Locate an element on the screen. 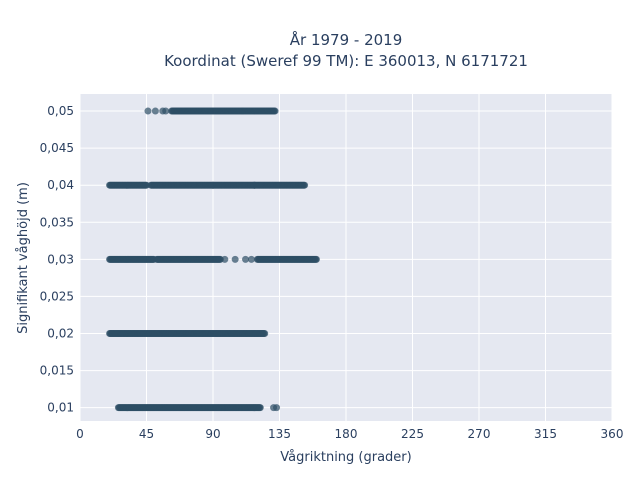 The width and height of the screenshot is (640, 480). x-tick-label: 90 is located at coordinates (212, 434).